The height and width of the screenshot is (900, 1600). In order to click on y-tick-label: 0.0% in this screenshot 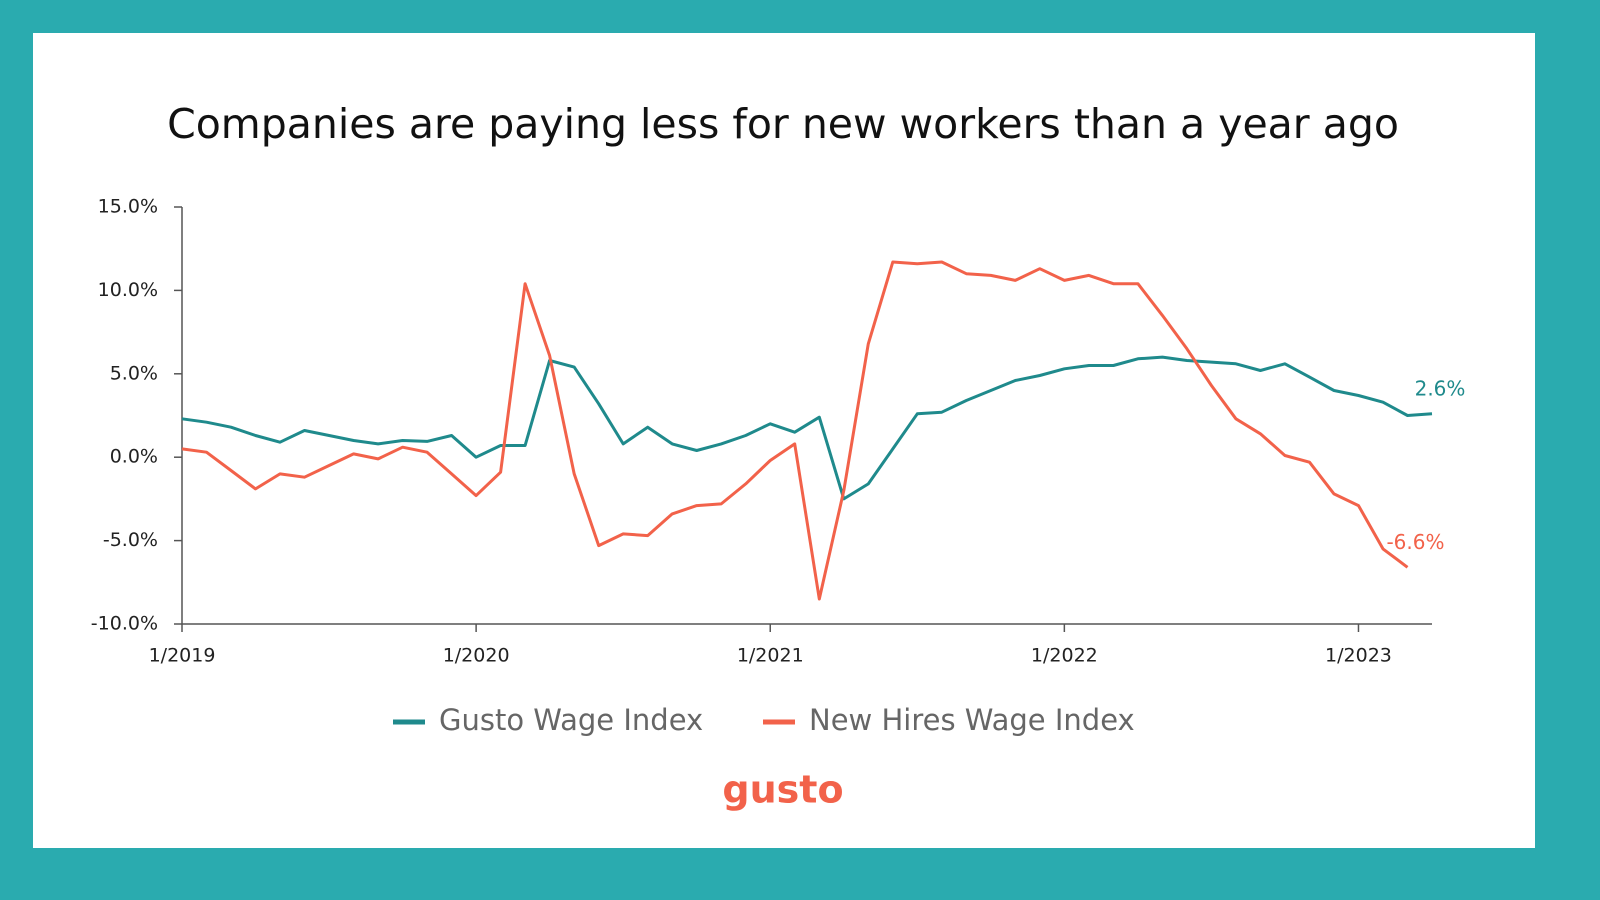, I will do `click(134, 457)`.